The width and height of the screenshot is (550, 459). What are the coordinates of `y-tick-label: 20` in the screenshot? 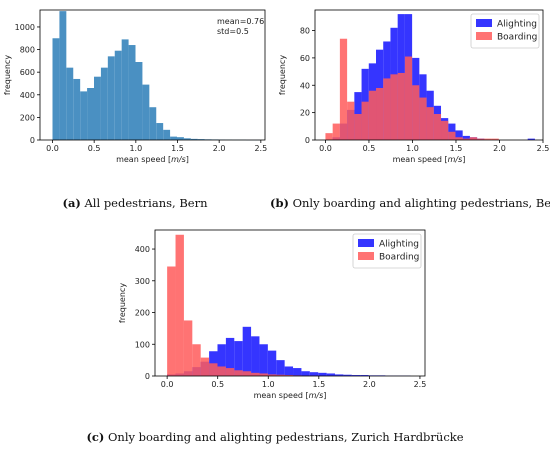 It's located at (305, 113).